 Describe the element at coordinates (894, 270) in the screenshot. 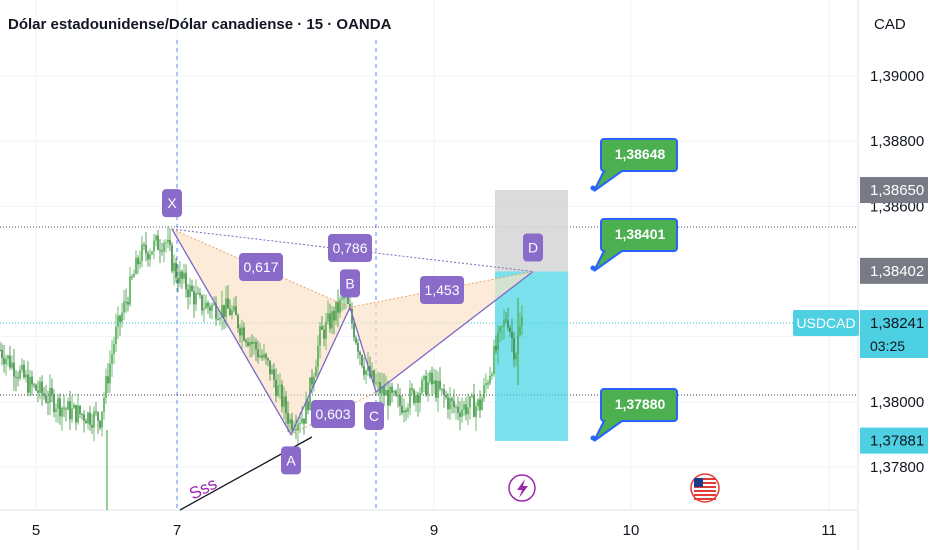

I see `axis-price-label: 1,38402` at that location.